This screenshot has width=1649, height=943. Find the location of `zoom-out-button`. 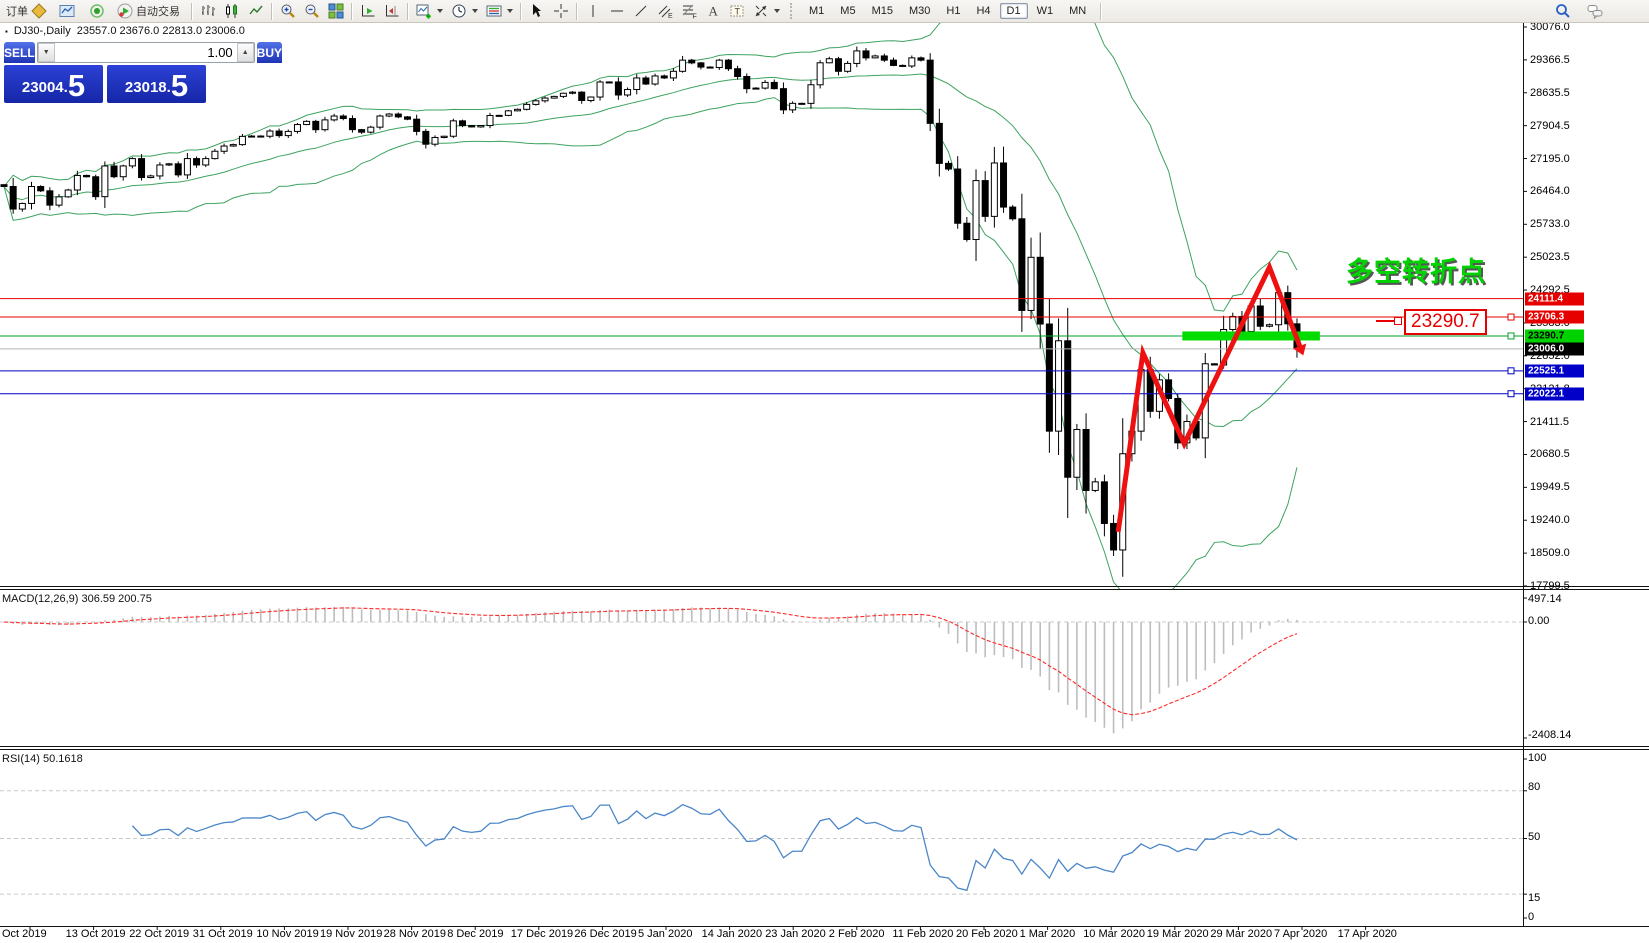

zoom-out-button is located at coordinates (312, 11).